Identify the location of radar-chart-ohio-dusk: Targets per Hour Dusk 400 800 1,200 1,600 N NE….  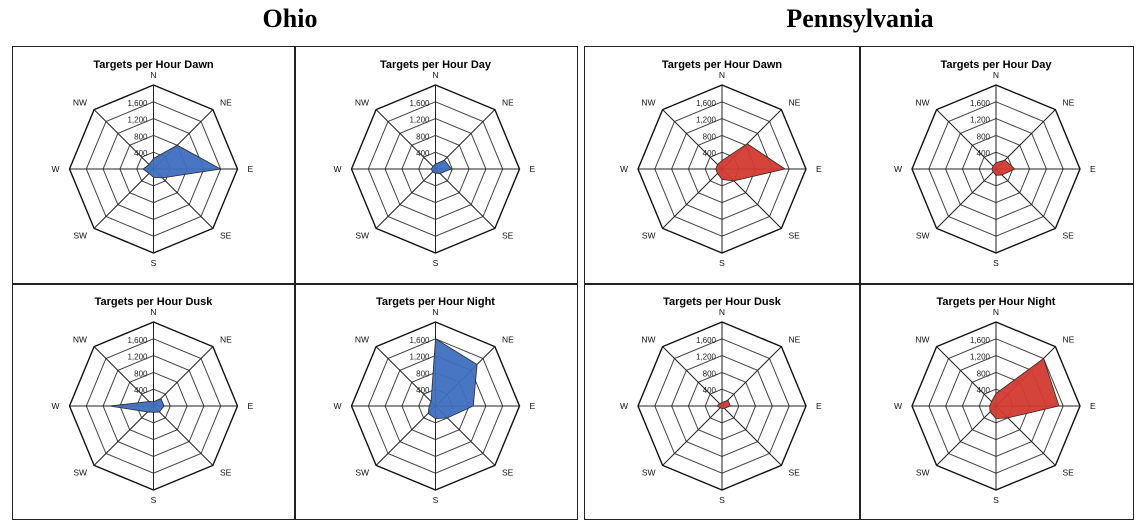
(153, 401).